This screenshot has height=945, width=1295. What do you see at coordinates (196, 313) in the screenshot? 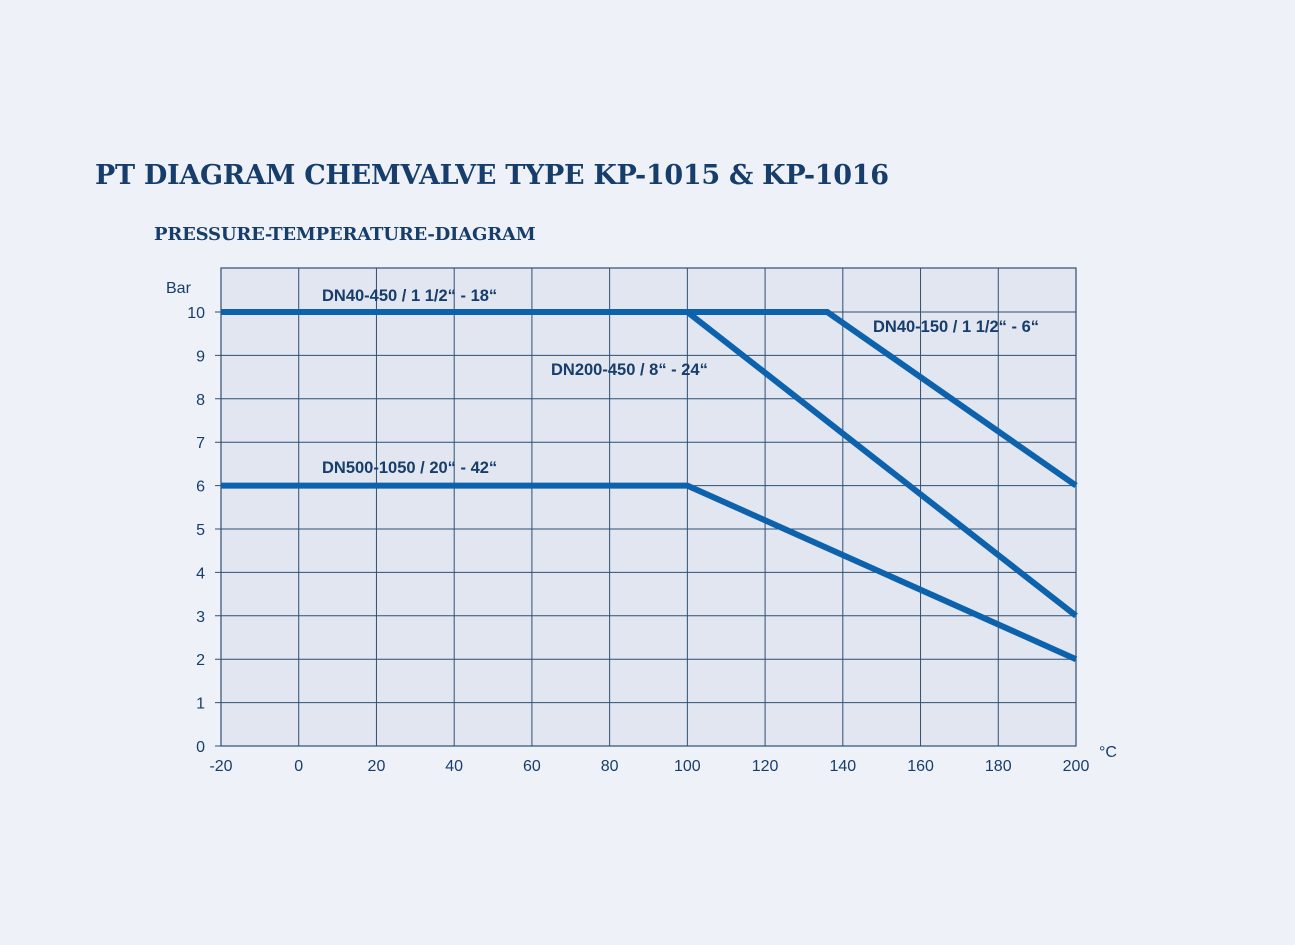
I see `y-tick-label: 10` at bounding box center [196, 313].